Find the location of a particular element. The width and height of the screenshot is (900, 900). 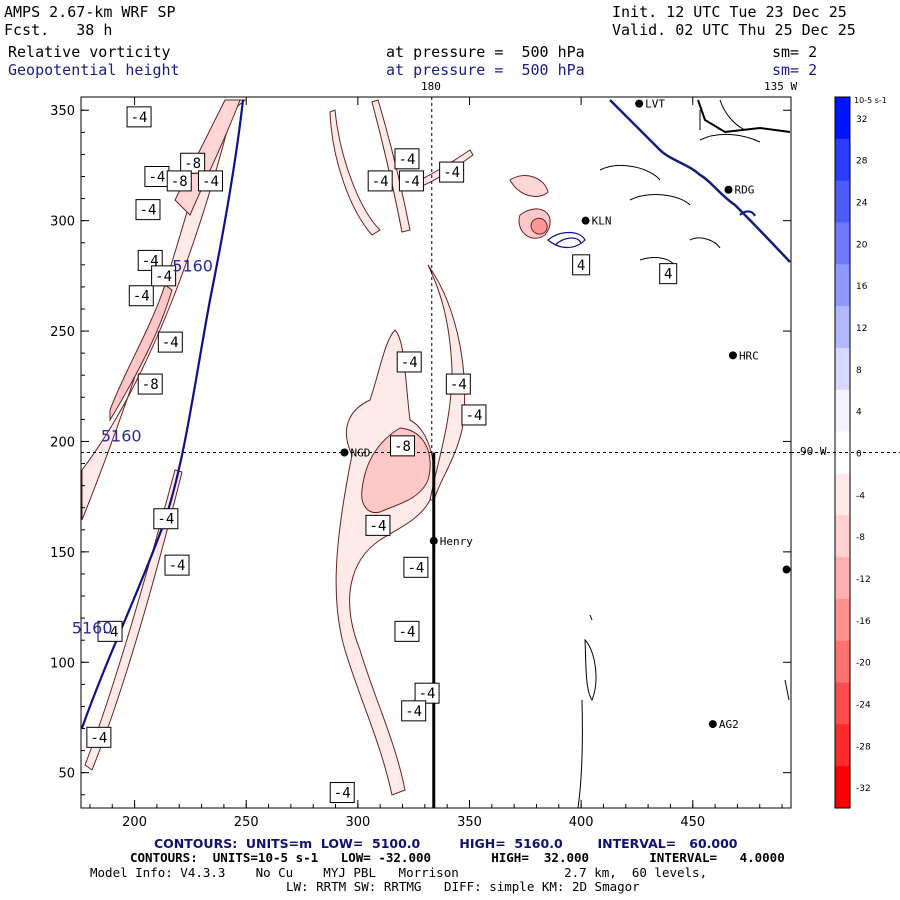

y-tick-label: 350 is located at coordinates (62, 111).